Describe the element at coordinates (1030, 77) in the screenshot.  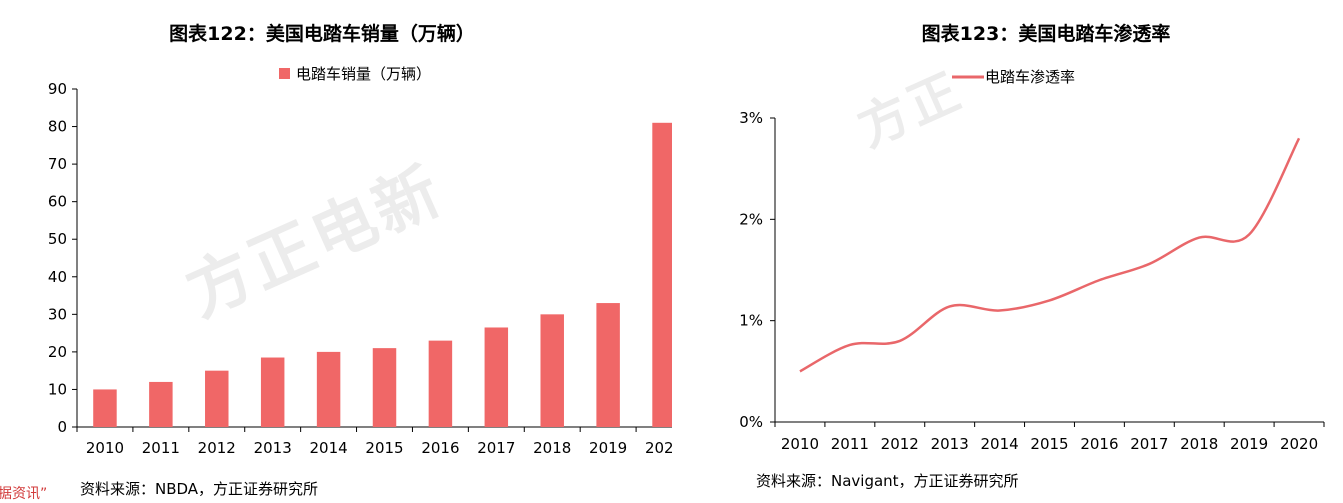
I see `legend-label: 电踏车渗透率` at that location.